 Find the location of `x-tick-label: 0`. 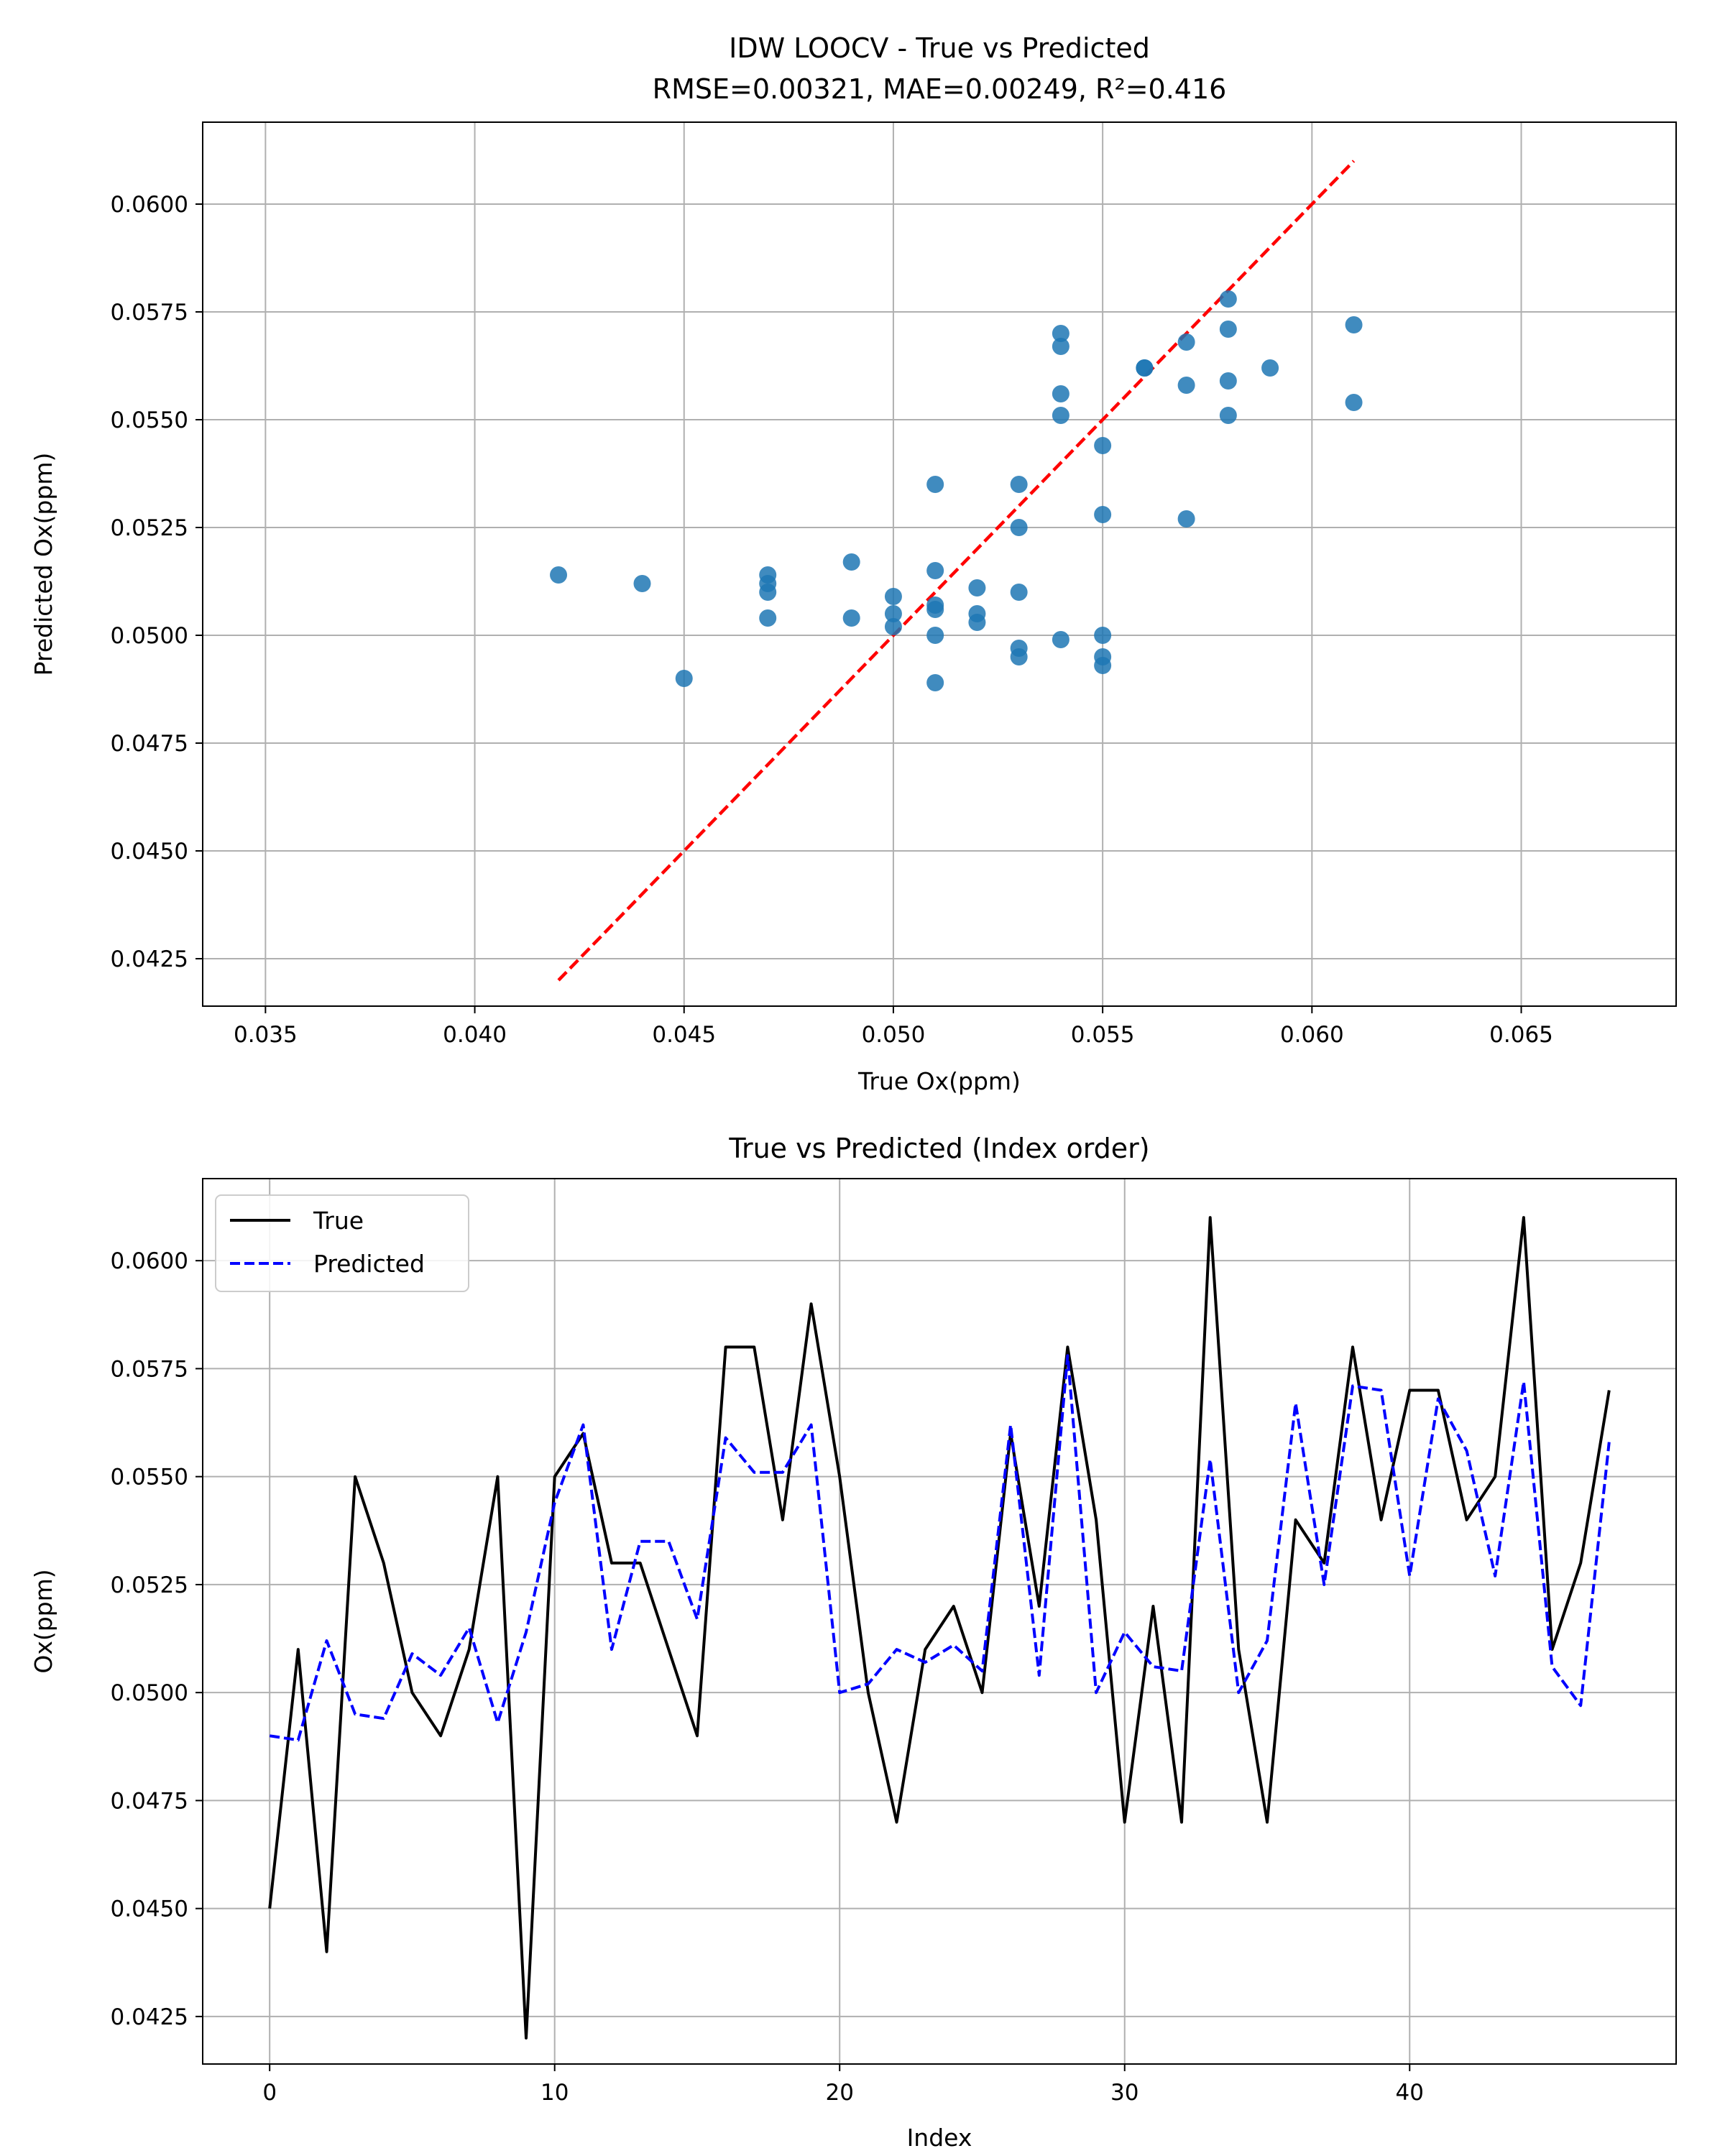

x-tick-label: 0 is located at coordinates (269, 2093).